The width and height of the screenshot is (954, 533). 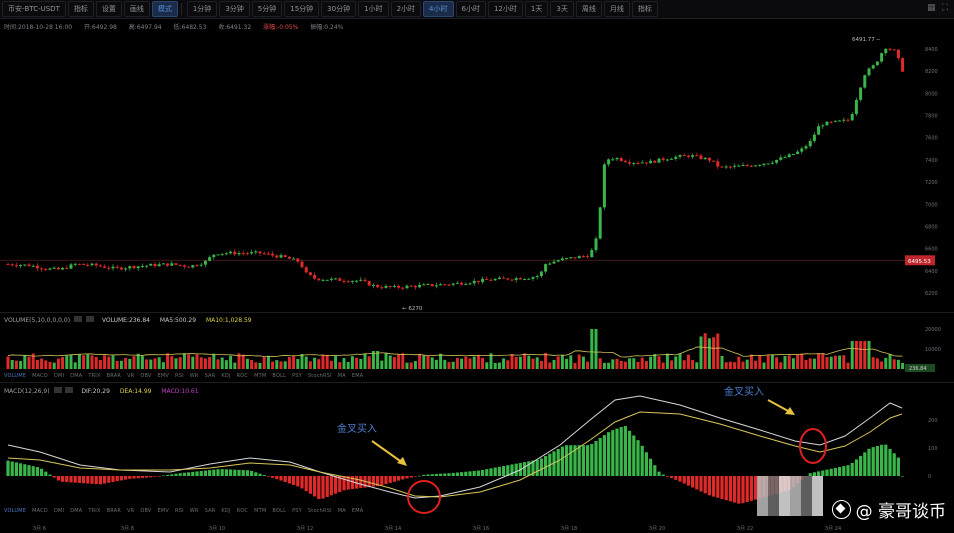 I want to click on indicator-button: 指标, so click(x=80, y=9).